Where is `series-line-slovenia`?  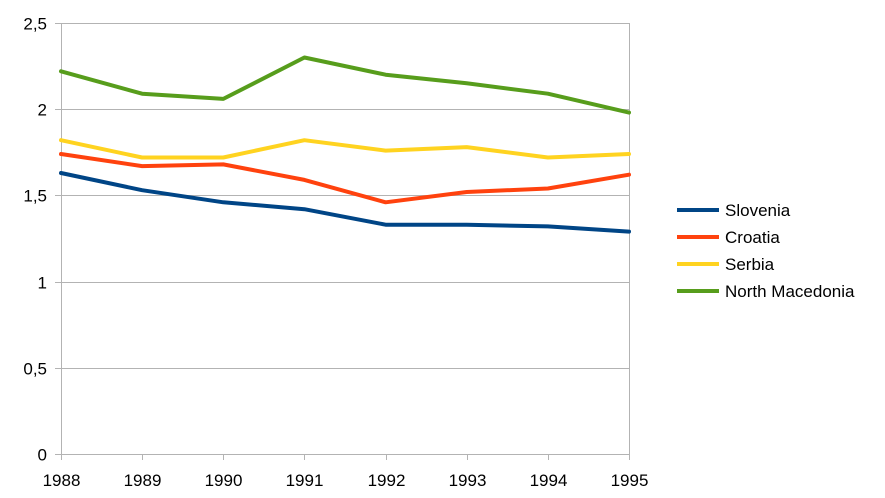
series-line-slovenia is located at coordinates (345, 202).